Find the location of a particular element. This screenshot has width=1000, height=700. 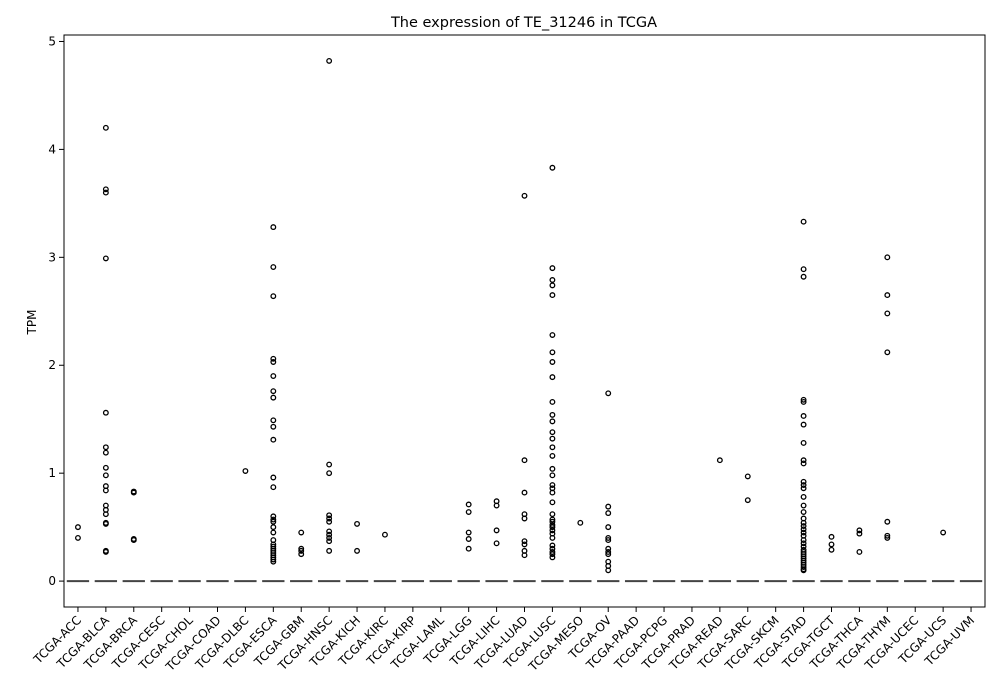

y-tick-label: 3 is located at coordinates (52, 257).